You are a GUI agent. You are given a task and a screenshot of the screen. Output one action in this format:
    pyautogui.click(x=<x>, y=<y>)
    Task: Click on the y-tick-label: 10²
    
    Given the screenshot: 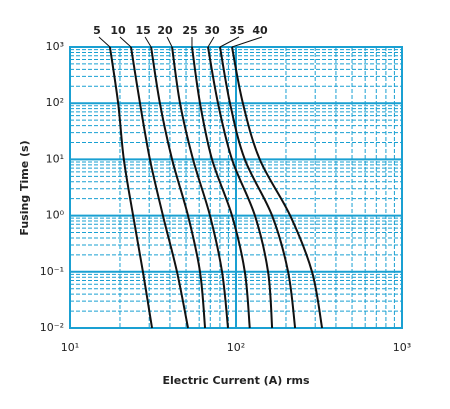 What is the action you would take?
    pyautogui.click(x=55, y=102)
    